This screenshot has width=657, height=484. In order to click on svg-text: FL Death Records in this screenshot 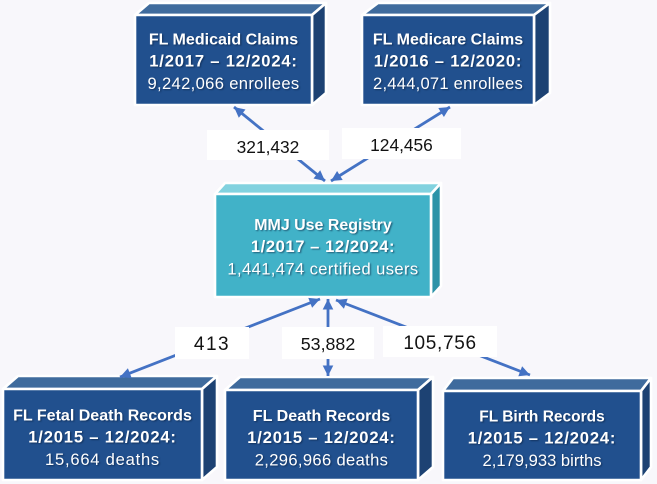, I will do `click(321, 416)`.